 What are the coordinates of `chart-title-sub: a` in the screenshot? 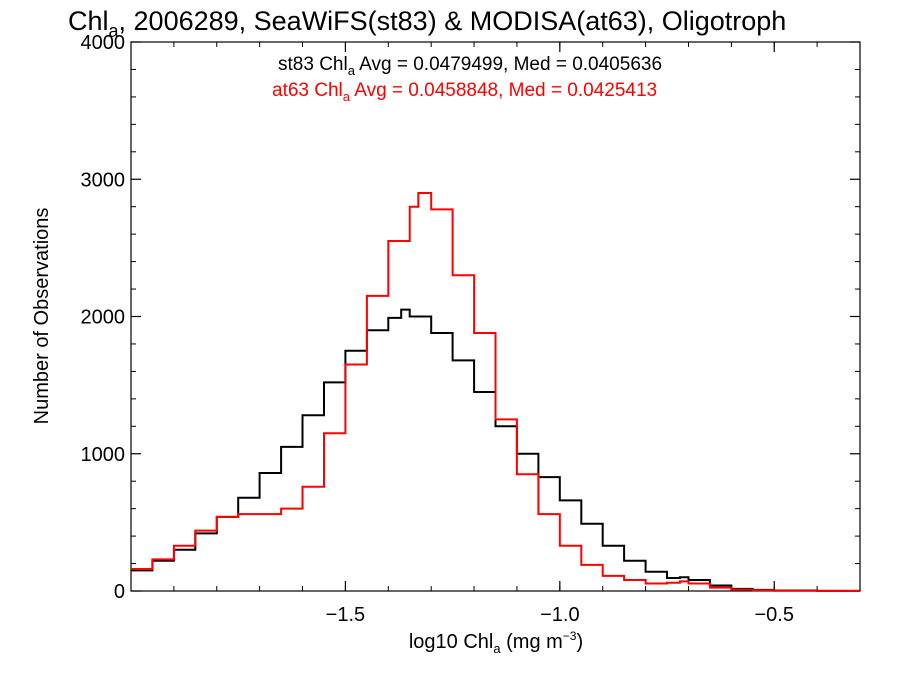 It's located at (114, 31).